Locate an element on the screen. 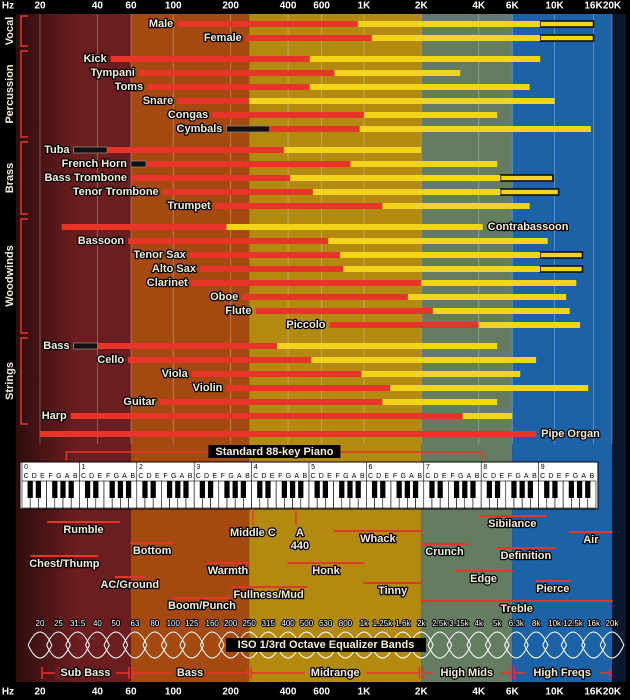  instrument-label: Female is located at coordinates (223, 38).